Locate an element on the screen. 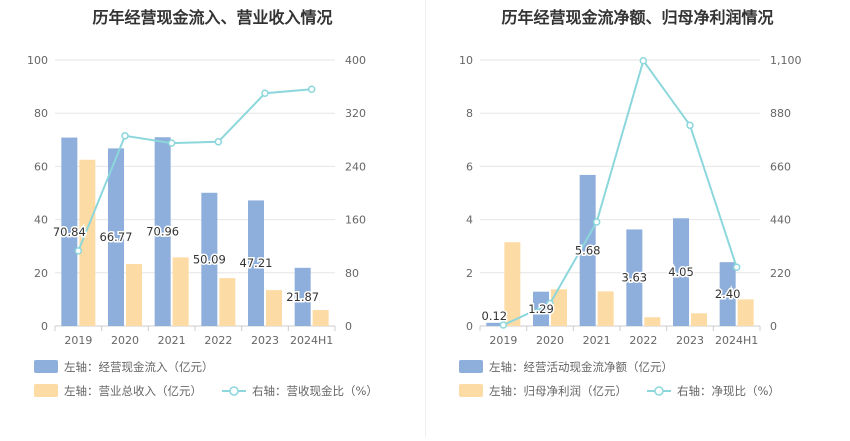 The width and height of the screenshot is (850, 441). data-label-2023: 47.21 is located at coordinates (256, 263).